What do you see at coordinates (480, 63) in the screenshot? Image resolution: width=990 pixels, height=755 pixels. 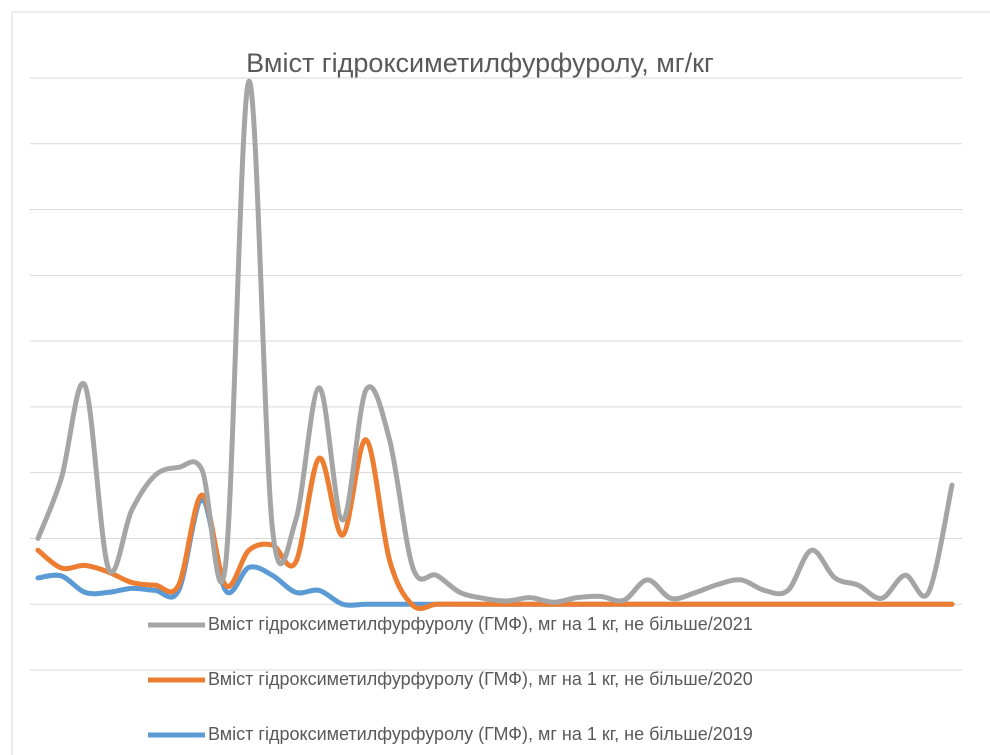 I see `chart-title: Вміст гідроксиметилфурфуролу, мг/кг` at bounding box center [480, 63].